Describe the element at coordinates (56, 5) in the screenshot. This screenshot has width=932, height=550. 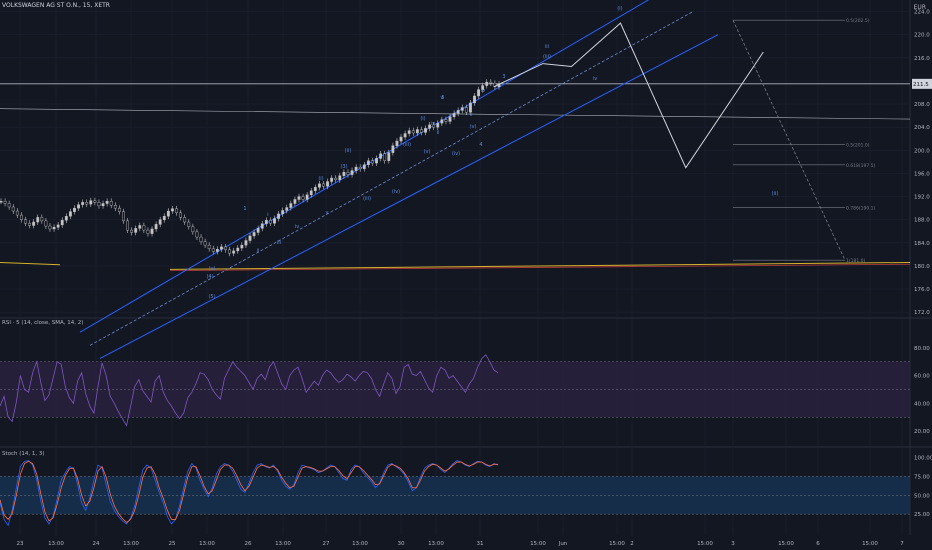
I see `symbol-title: VOLKSWAGEN AG ST O.N., 15, XETR` at that location.